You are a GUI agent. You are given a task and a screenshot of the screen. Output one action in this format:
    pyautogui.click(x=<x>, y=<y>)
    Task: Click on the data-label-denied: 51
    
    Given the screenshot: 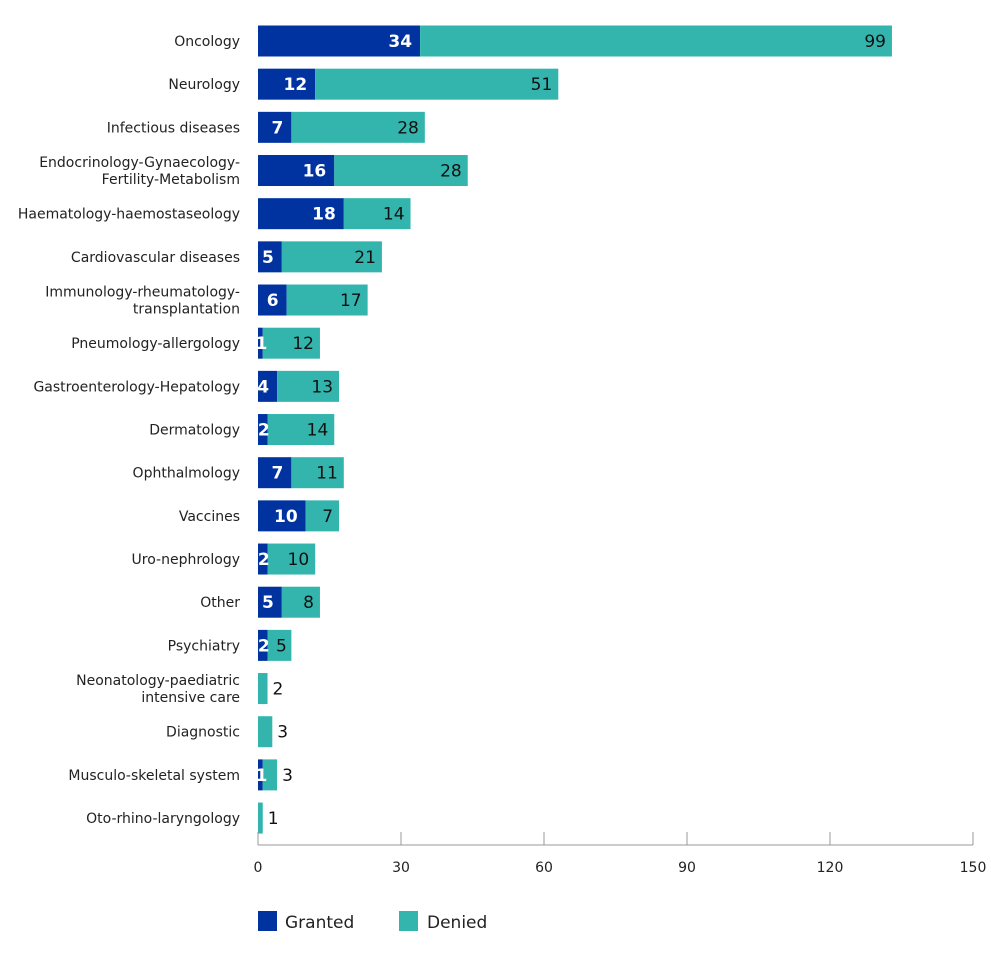 What is the action you would take?
    pyautogui.click(x=542, y=85)
    